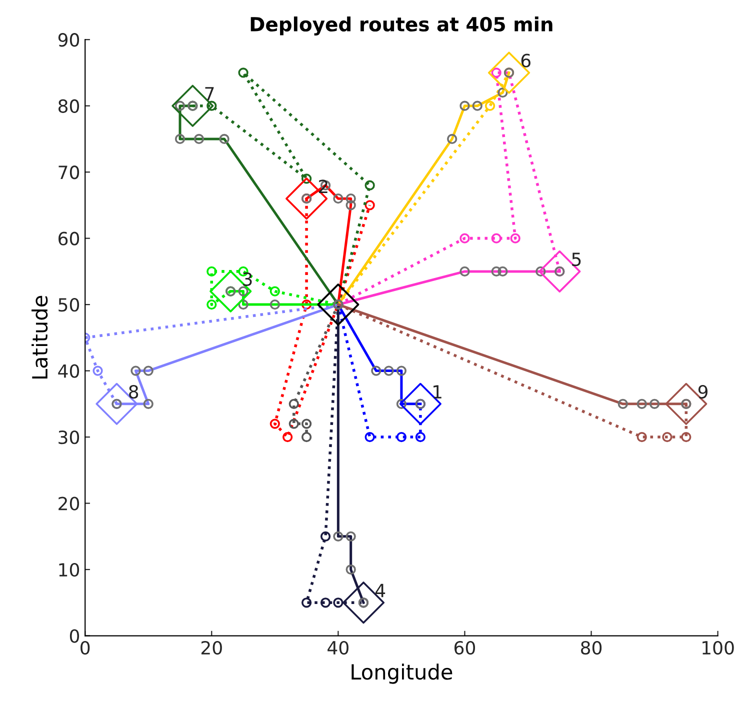 This screenshot has width=740, height=720. What do you see at coordinates (525, 61) in the screenshot?
I see `annotation: 6` at bounding box center [525, 61].